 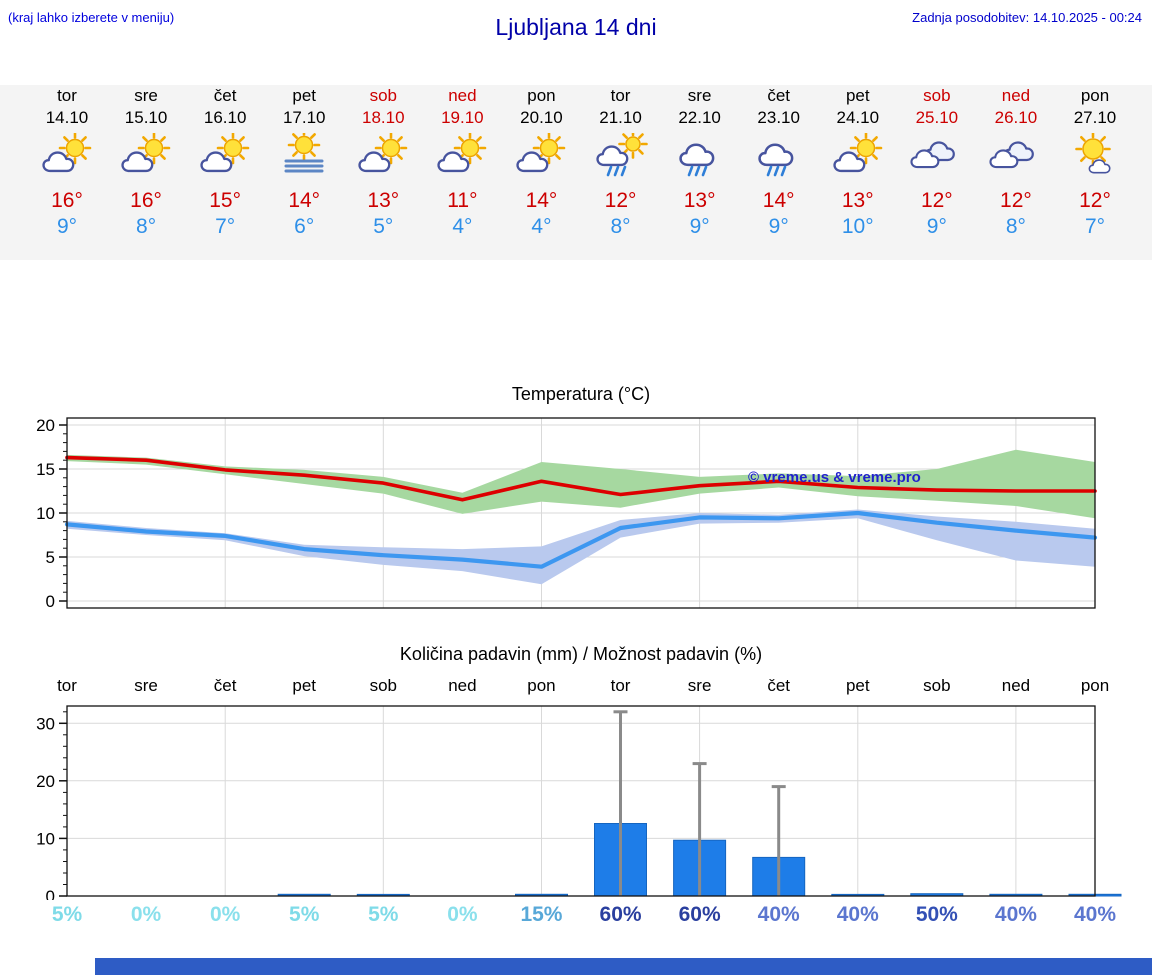 I want to click on forecast-day: sre 22.10 13° 9°, so click(x=700, y=162).